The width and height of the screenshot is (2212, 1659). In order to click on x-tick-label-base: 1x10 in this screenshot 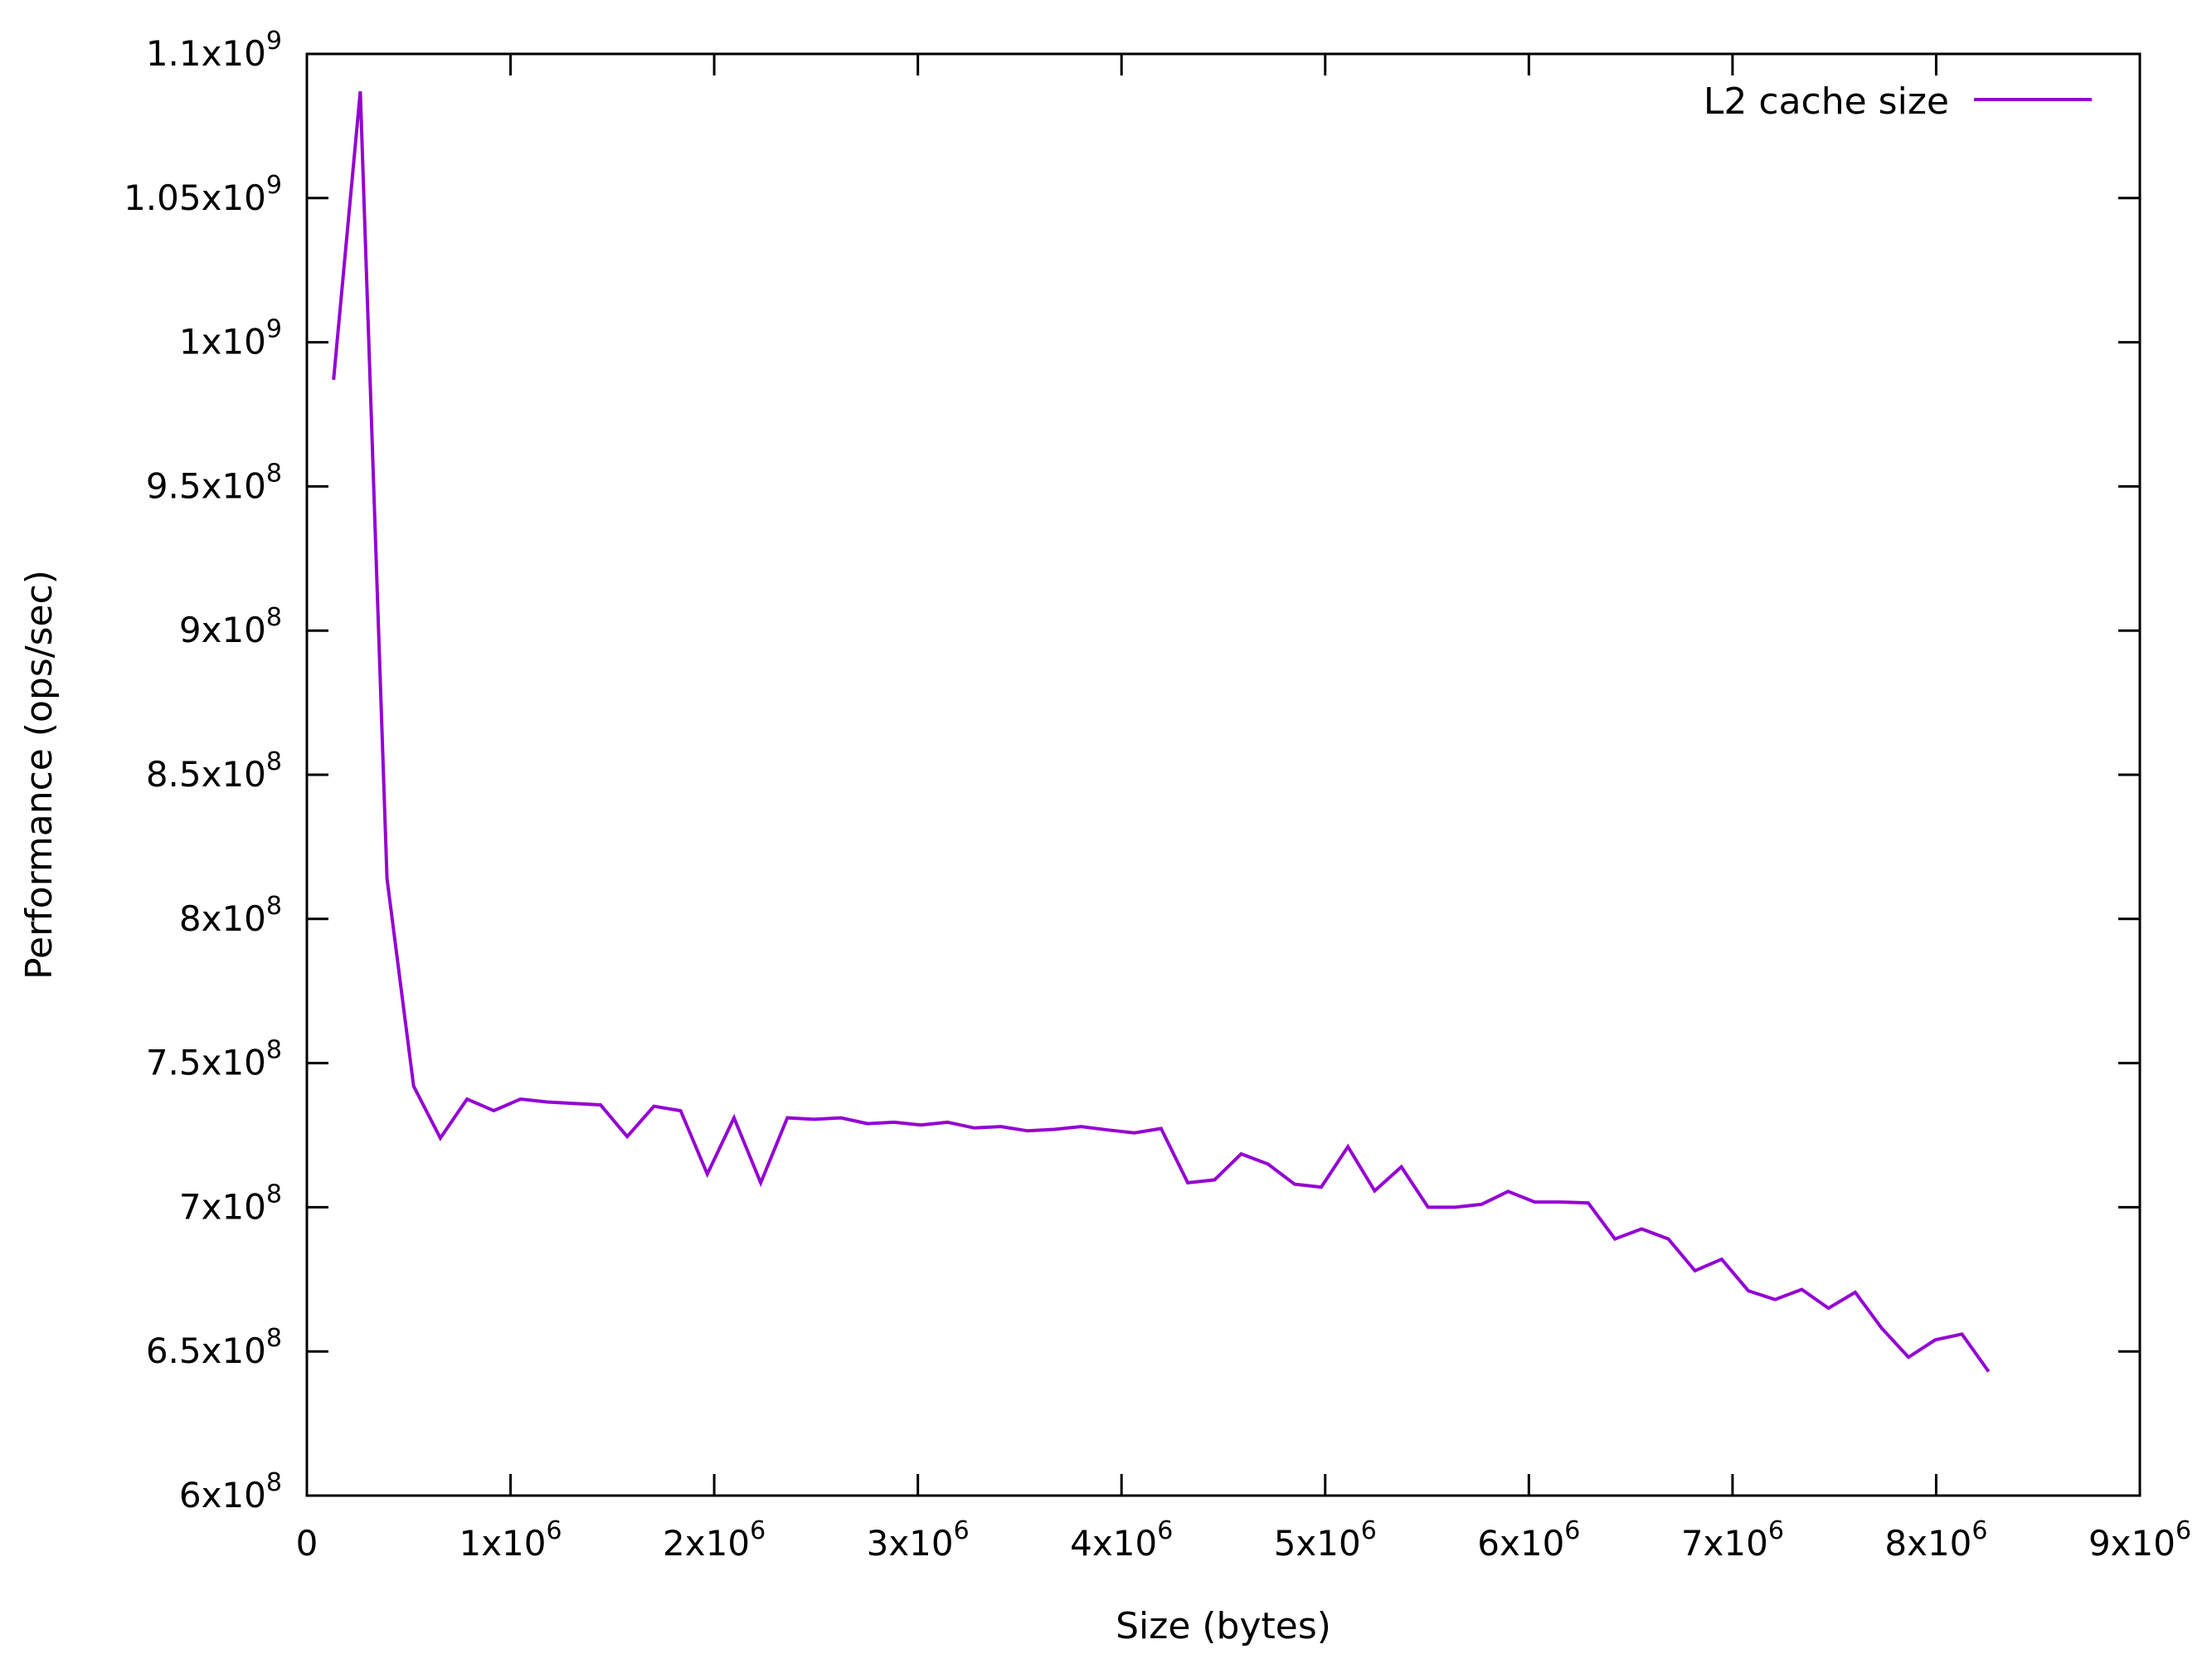, I will do `click(503, 1543)`.